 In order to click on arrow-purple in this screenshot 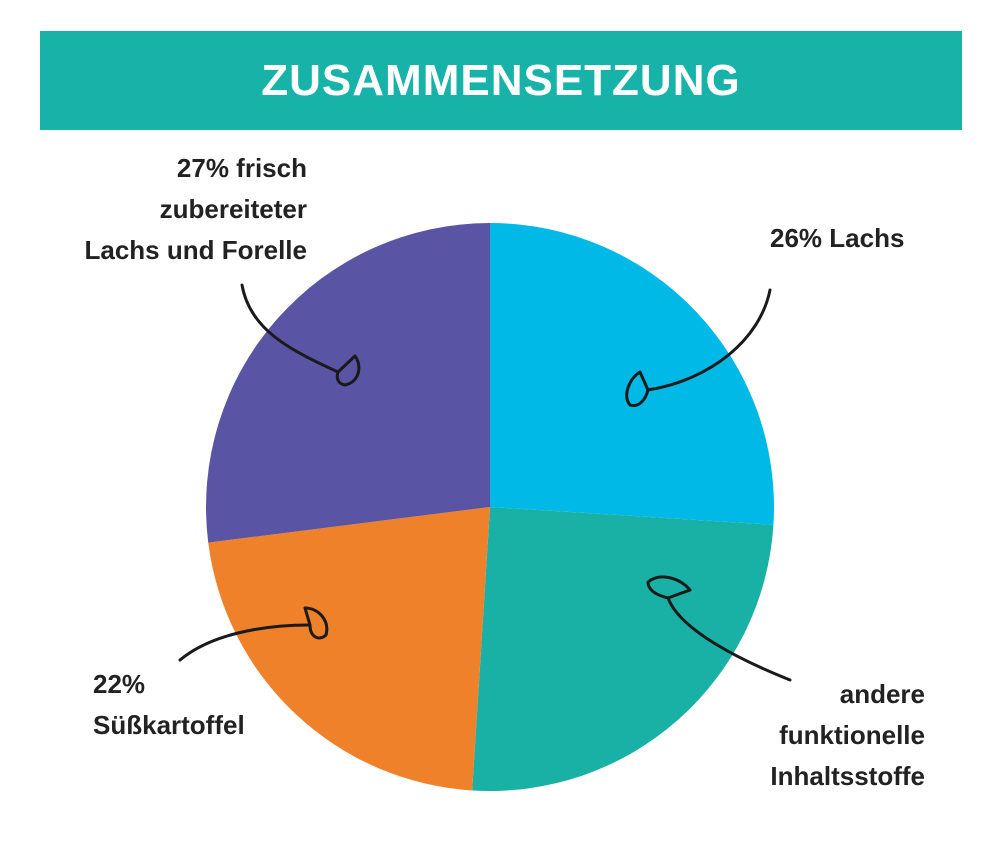, I will do `click(290, 328)`.